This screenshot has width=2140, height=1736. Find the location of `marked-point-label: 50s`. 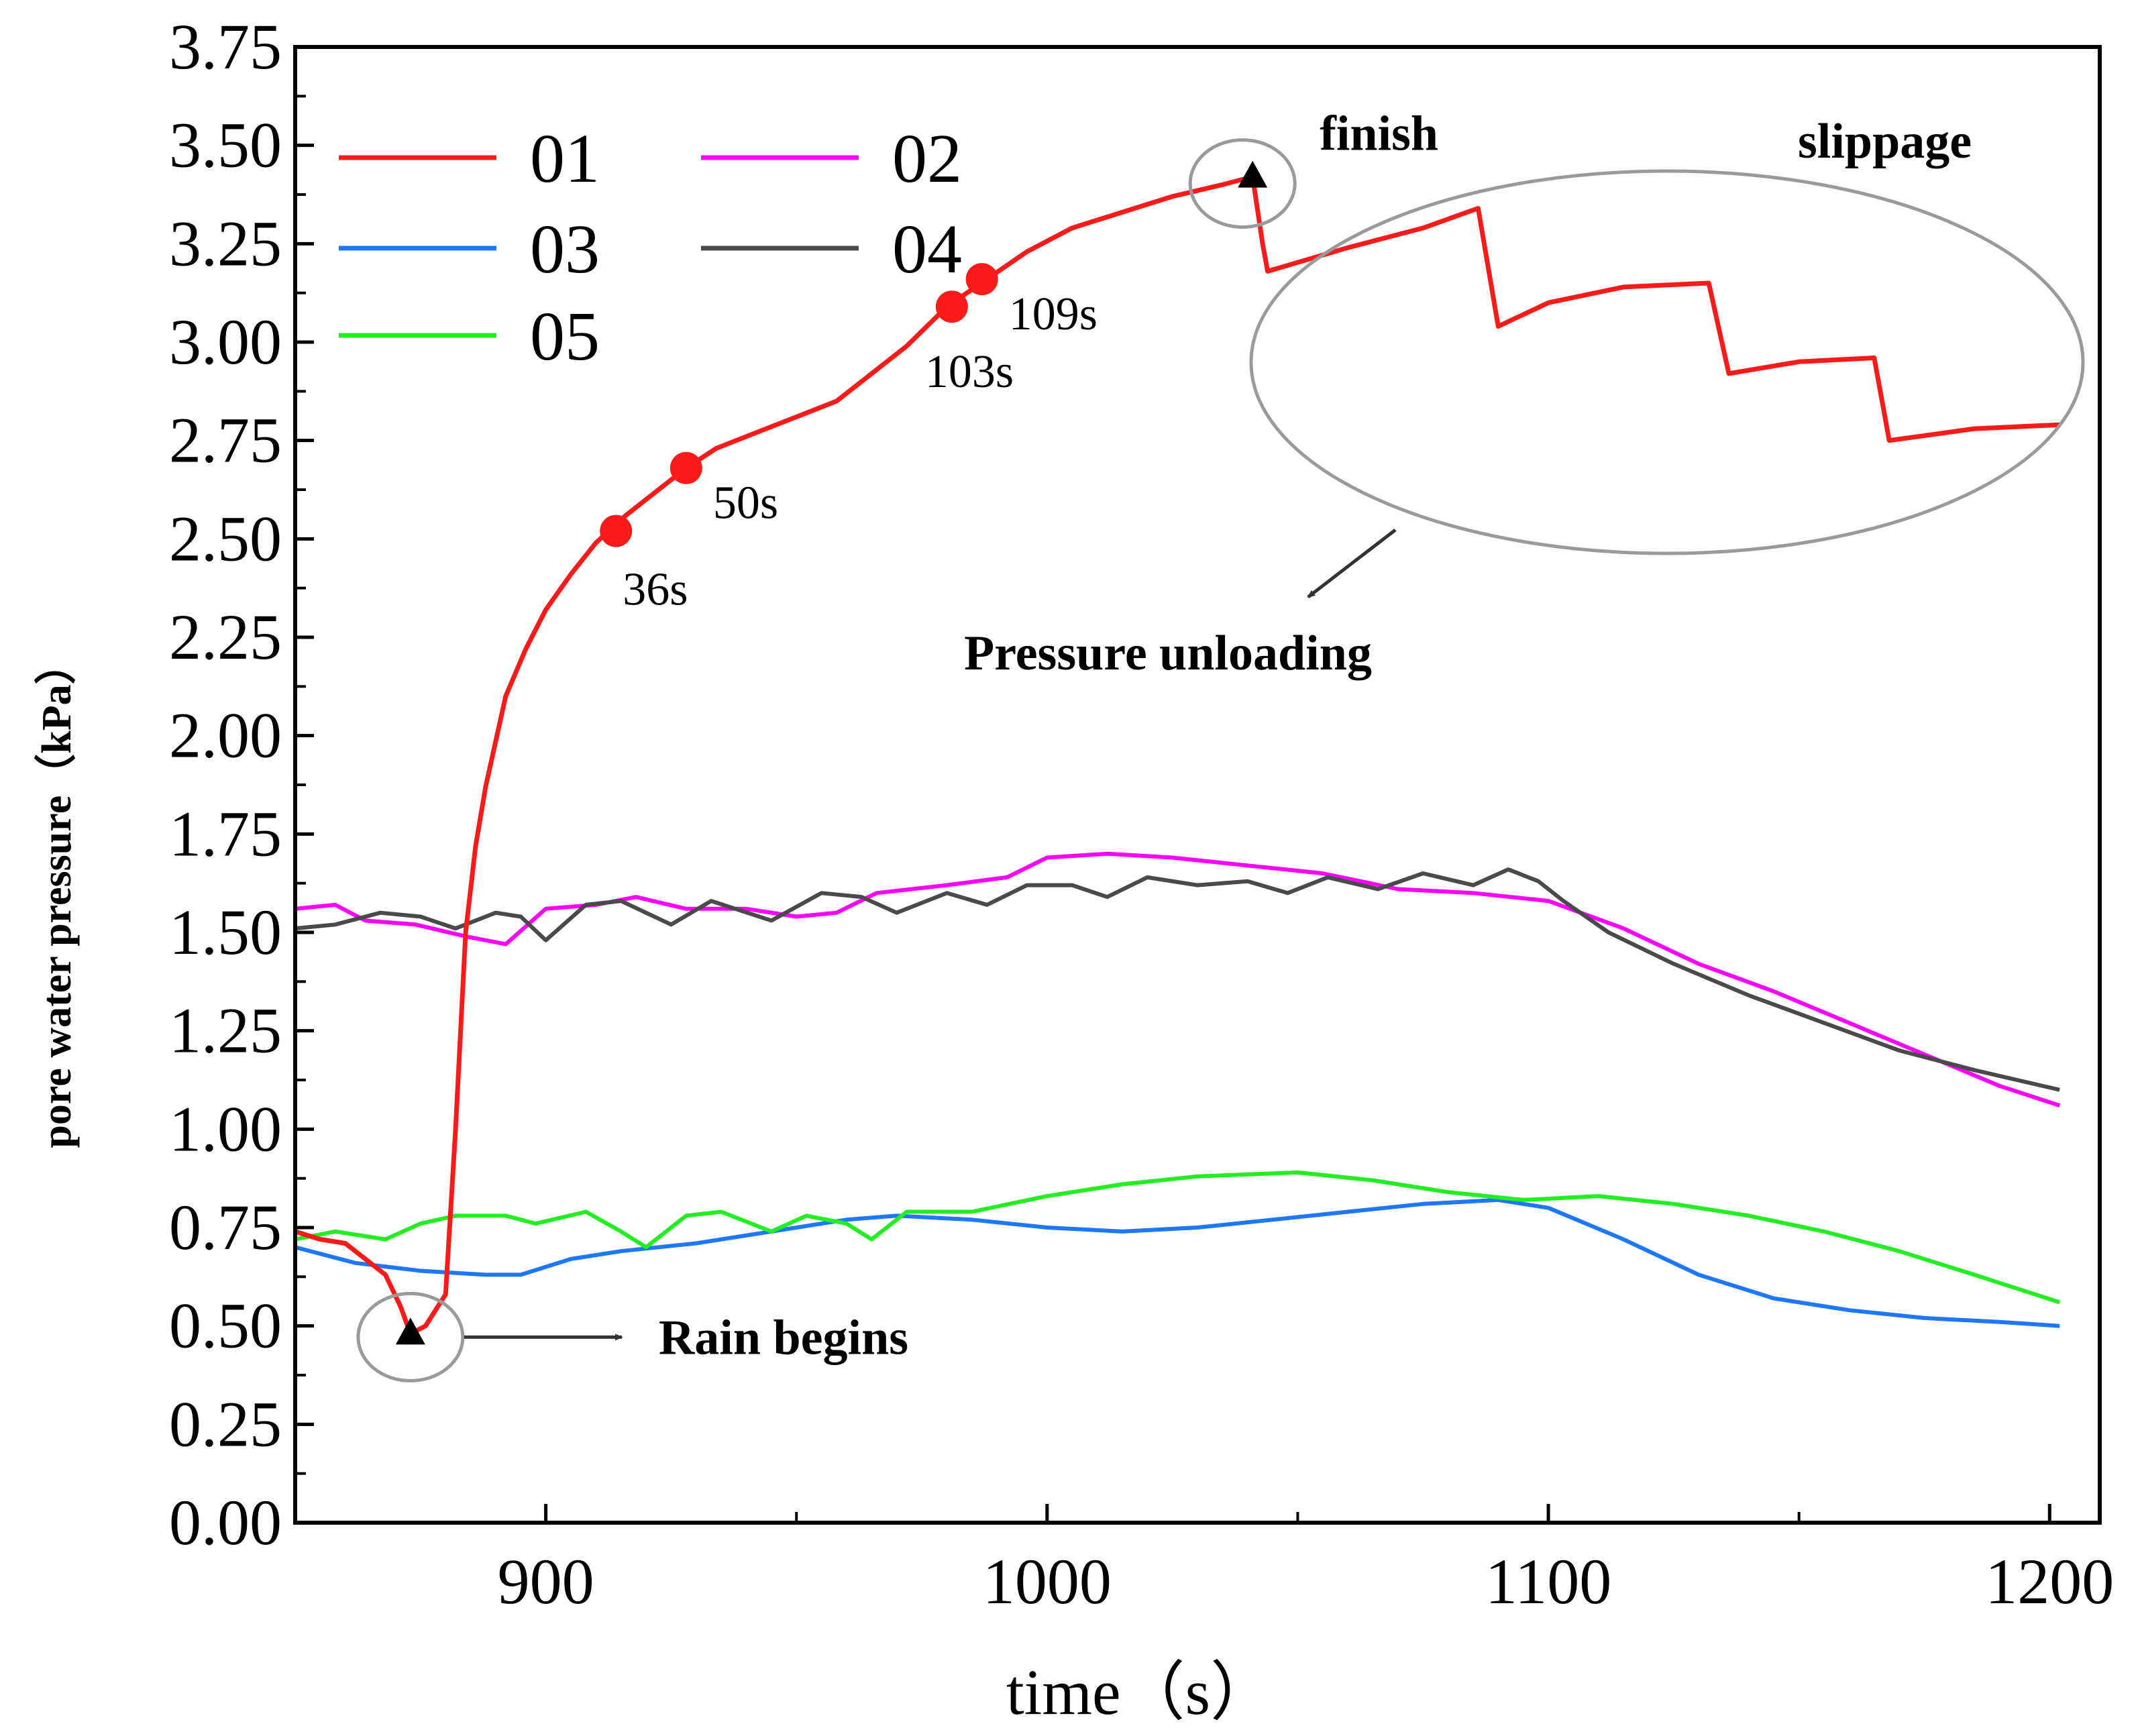

marked-point-label: 50s is located at coordinates (745, 503).